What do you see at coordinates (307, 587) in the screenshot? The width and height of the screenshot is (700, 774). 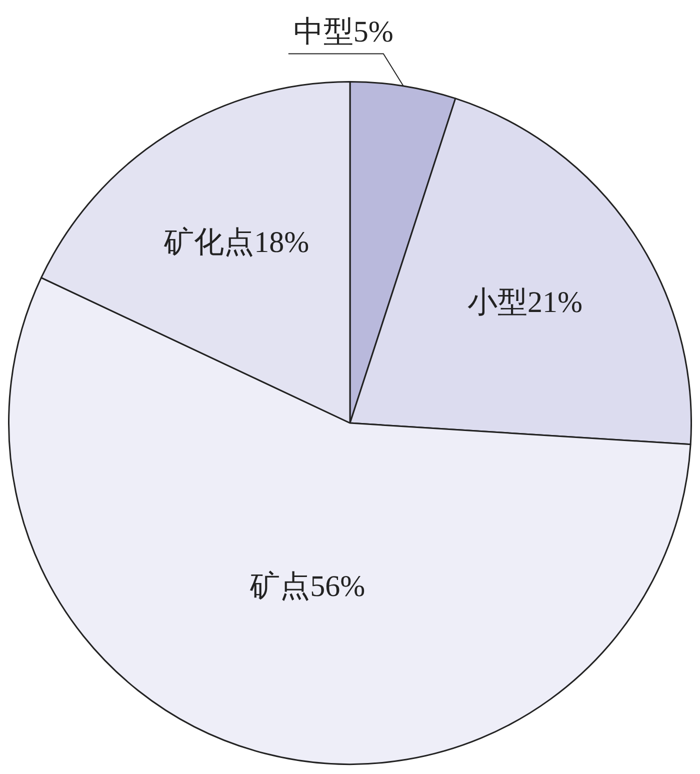 I see `slice-label: 矿点56%` at bounding box center [307, 587].